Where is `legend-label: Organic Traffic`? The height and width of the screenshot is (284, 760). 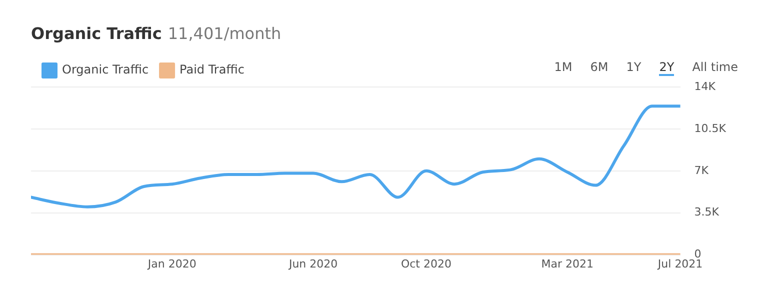 legend-label: Organic Traffic is located at coordinates (105, 69).